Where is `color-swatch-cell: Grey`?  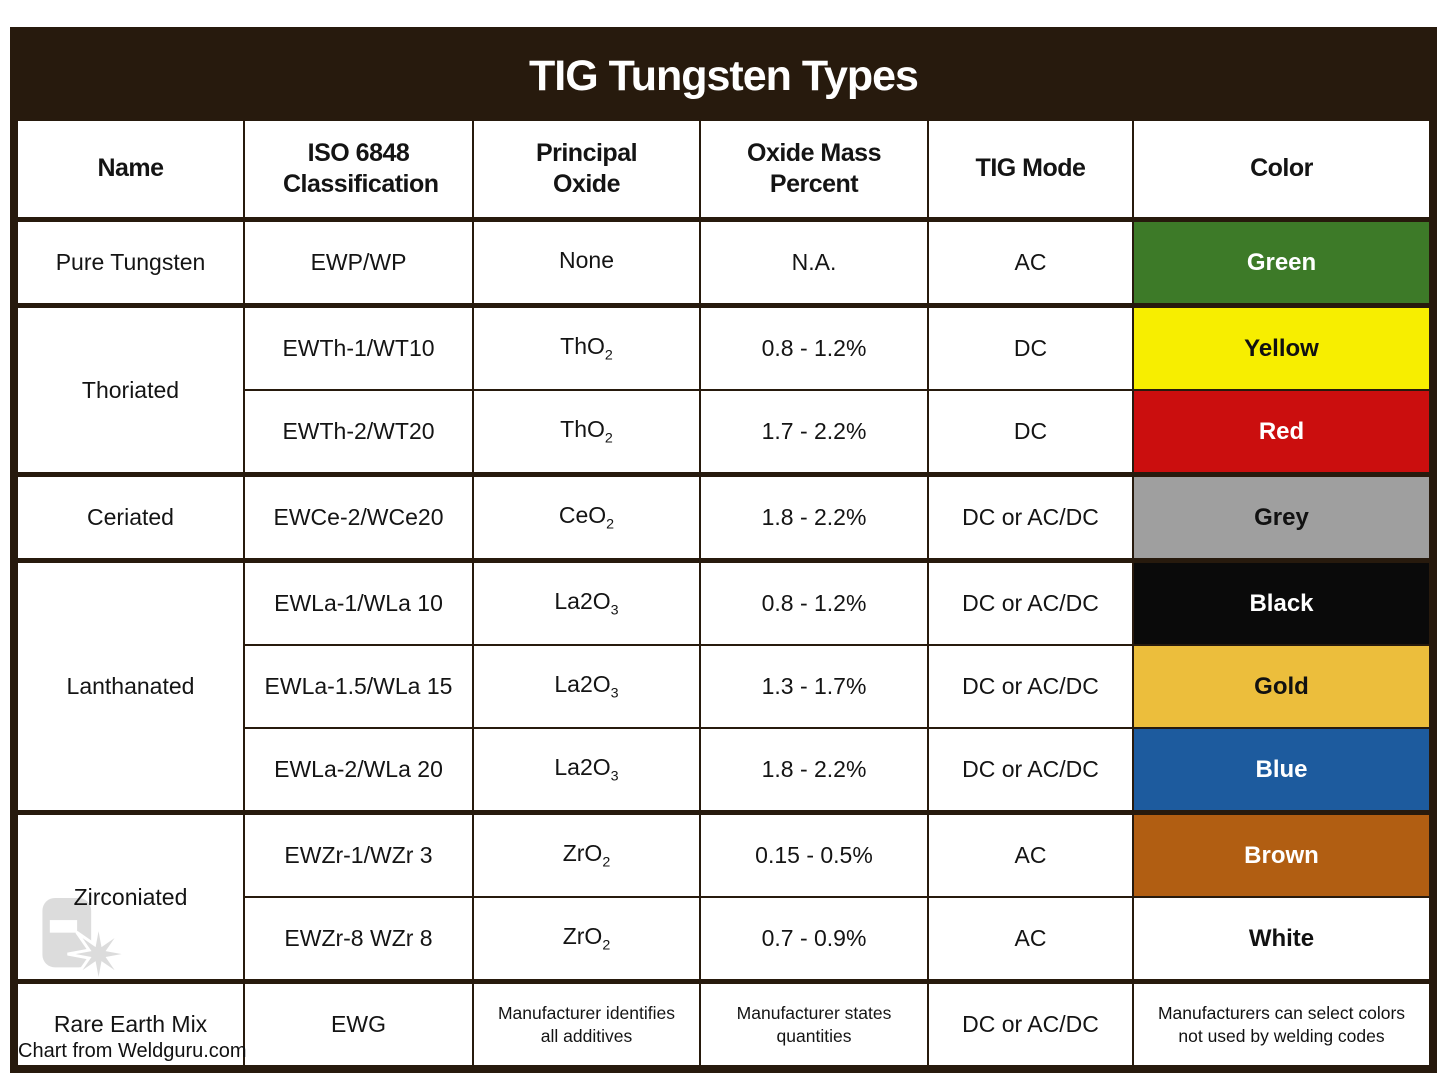
color-swatch-cell: Grey is located at coordinates (1281, 517).